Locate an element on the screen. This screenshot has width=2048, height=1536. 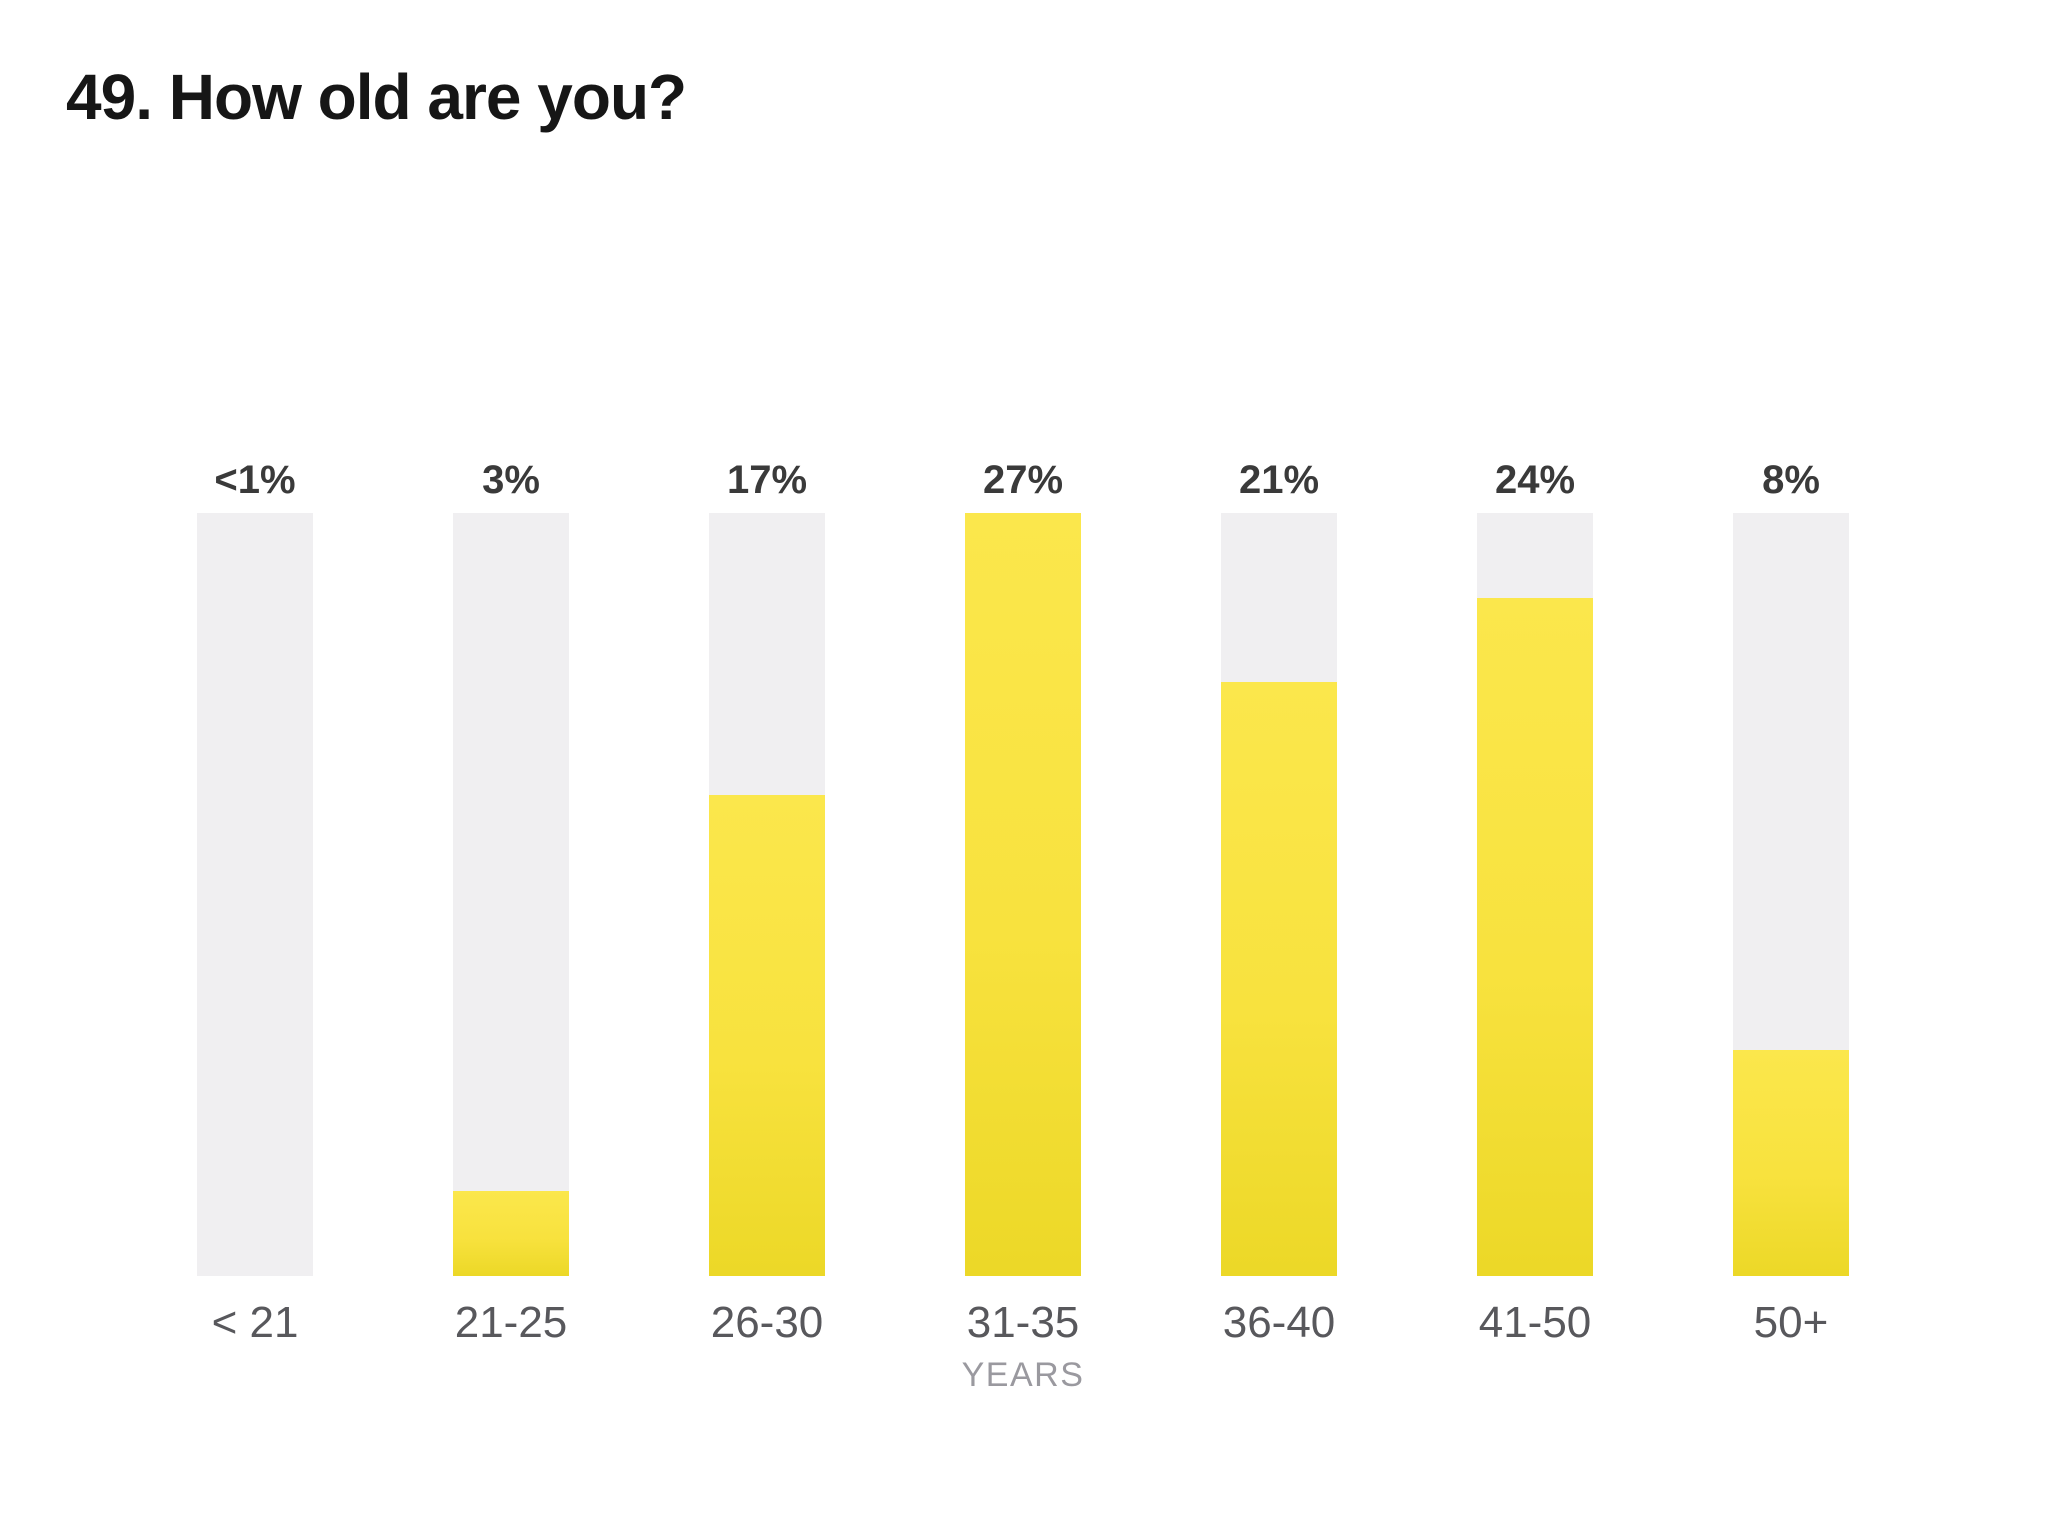
bar-value-label: 17% is located at coordinates (767, 480).